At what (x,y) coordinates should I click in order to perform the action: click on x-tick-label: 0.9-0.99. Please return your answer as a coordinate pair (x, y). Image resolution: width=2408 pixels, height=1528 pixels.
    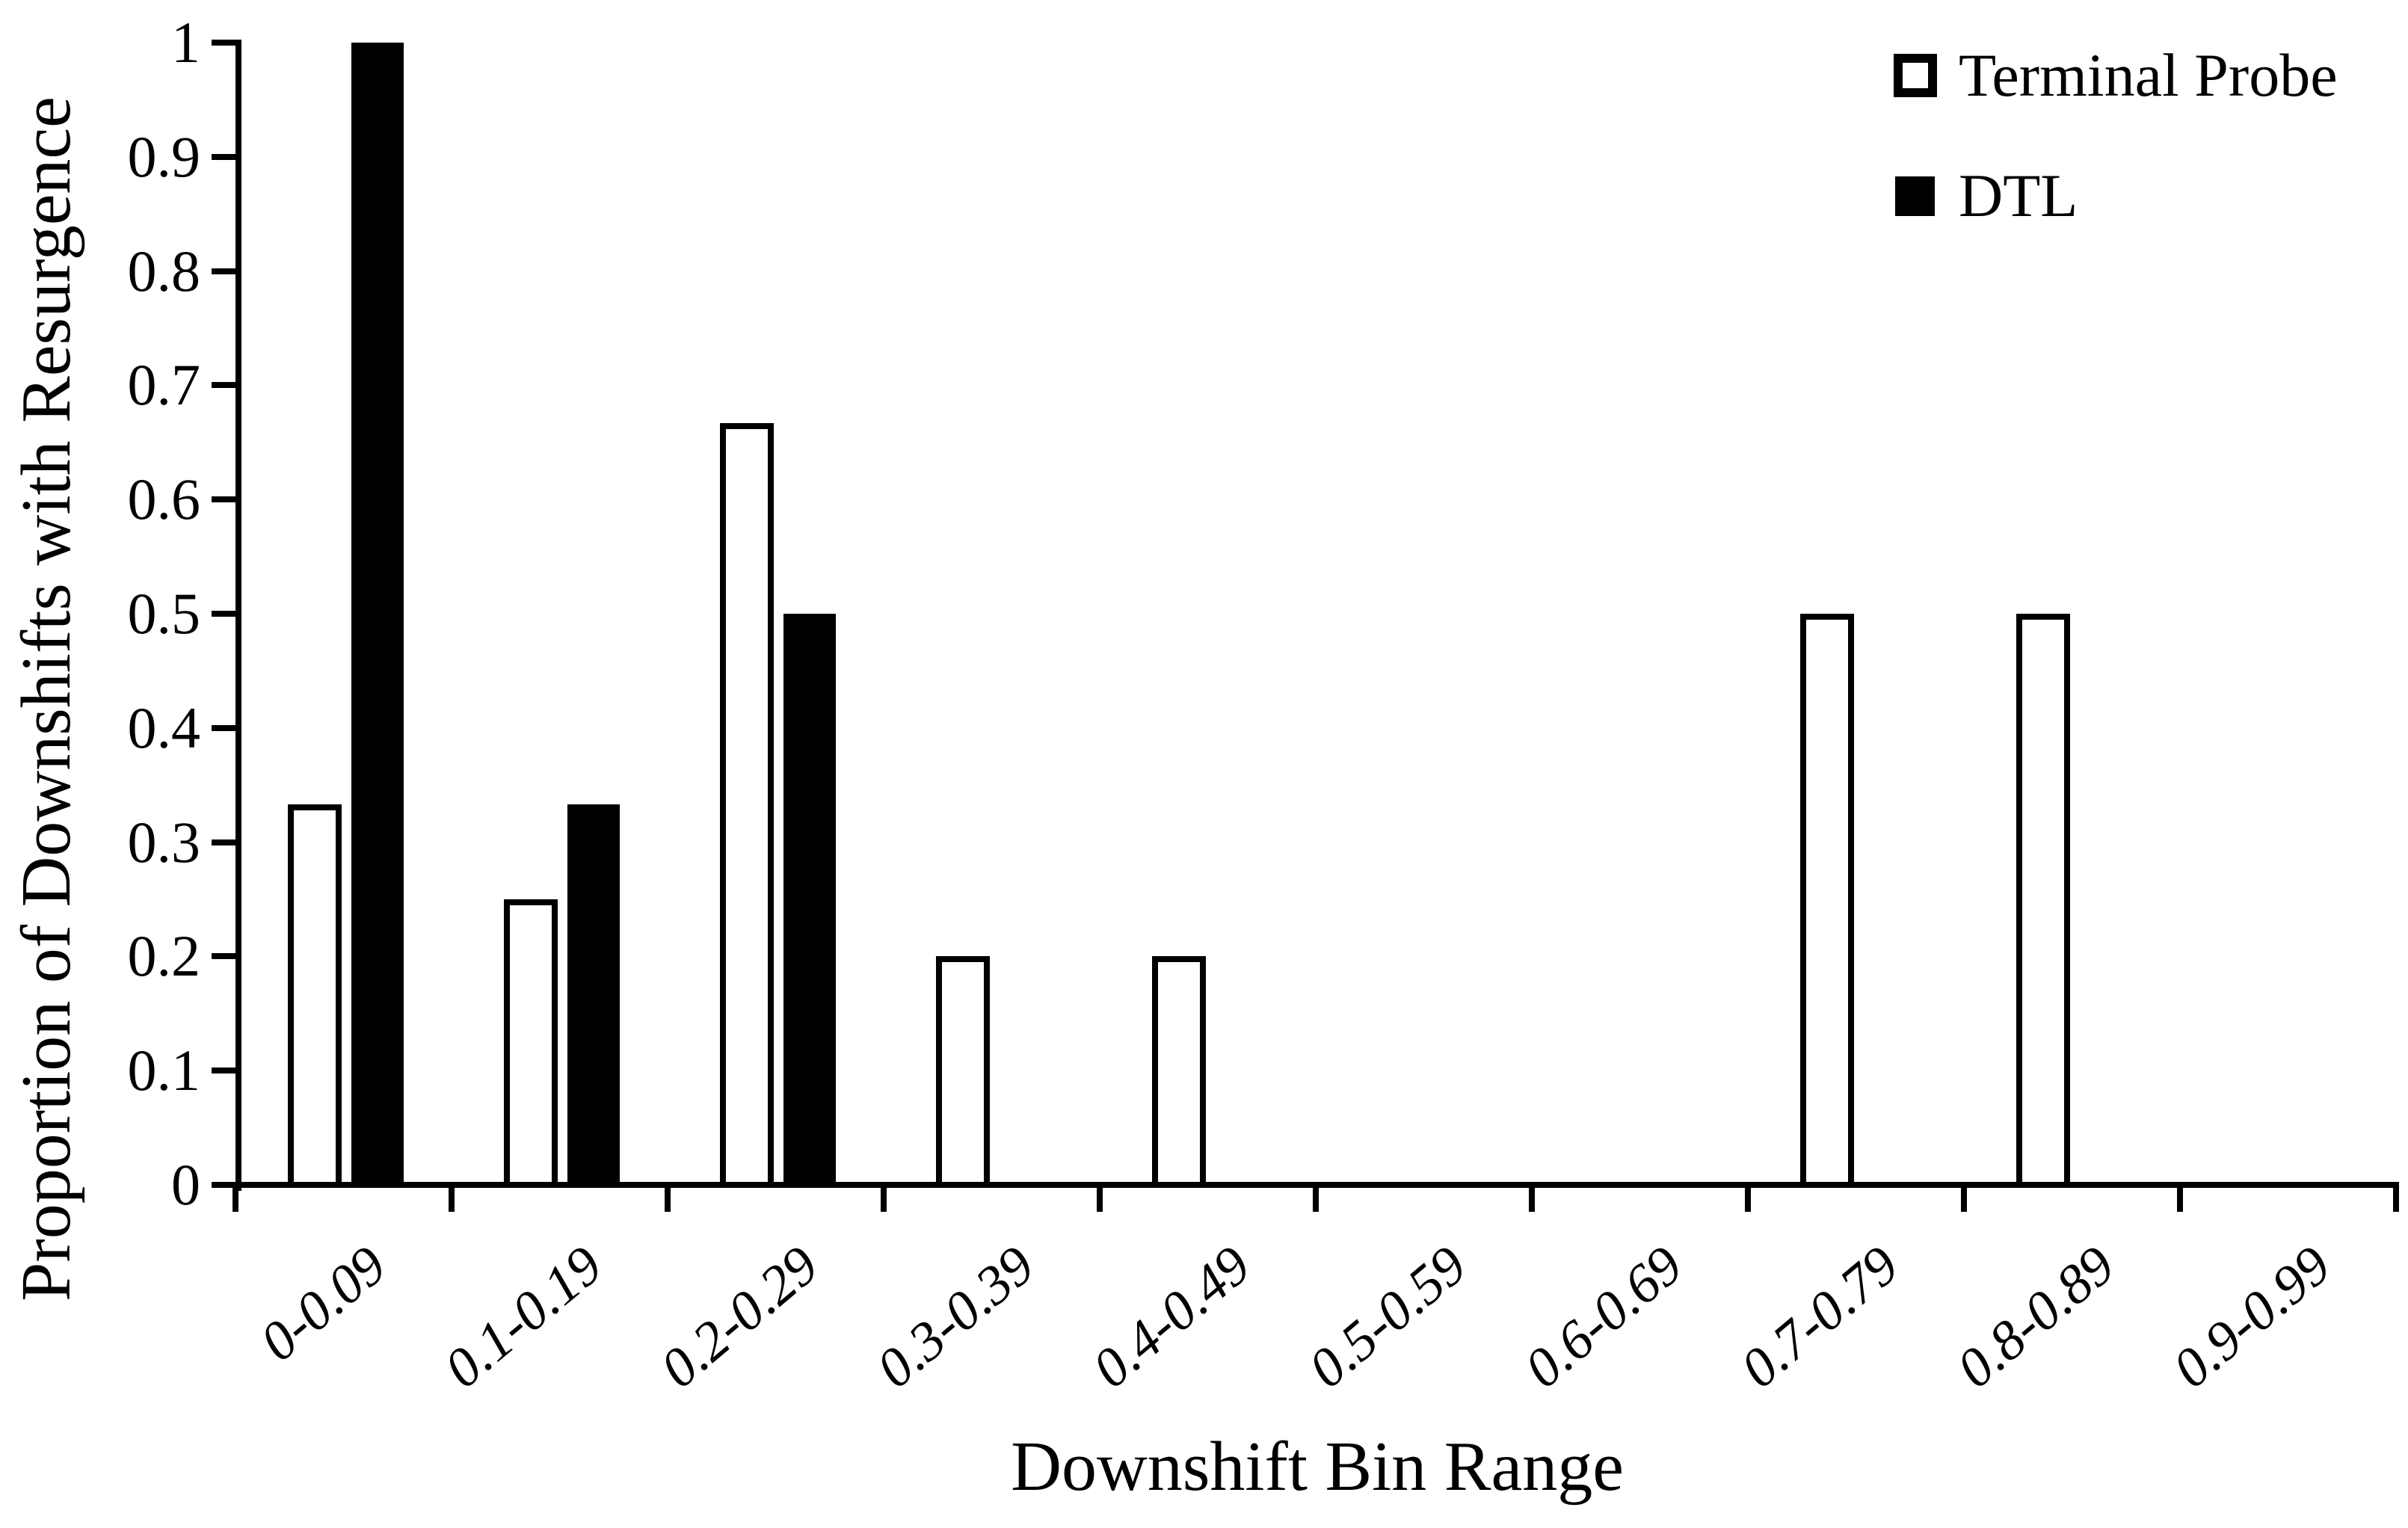
    Looking at the image, I should click on (2252, 1317).